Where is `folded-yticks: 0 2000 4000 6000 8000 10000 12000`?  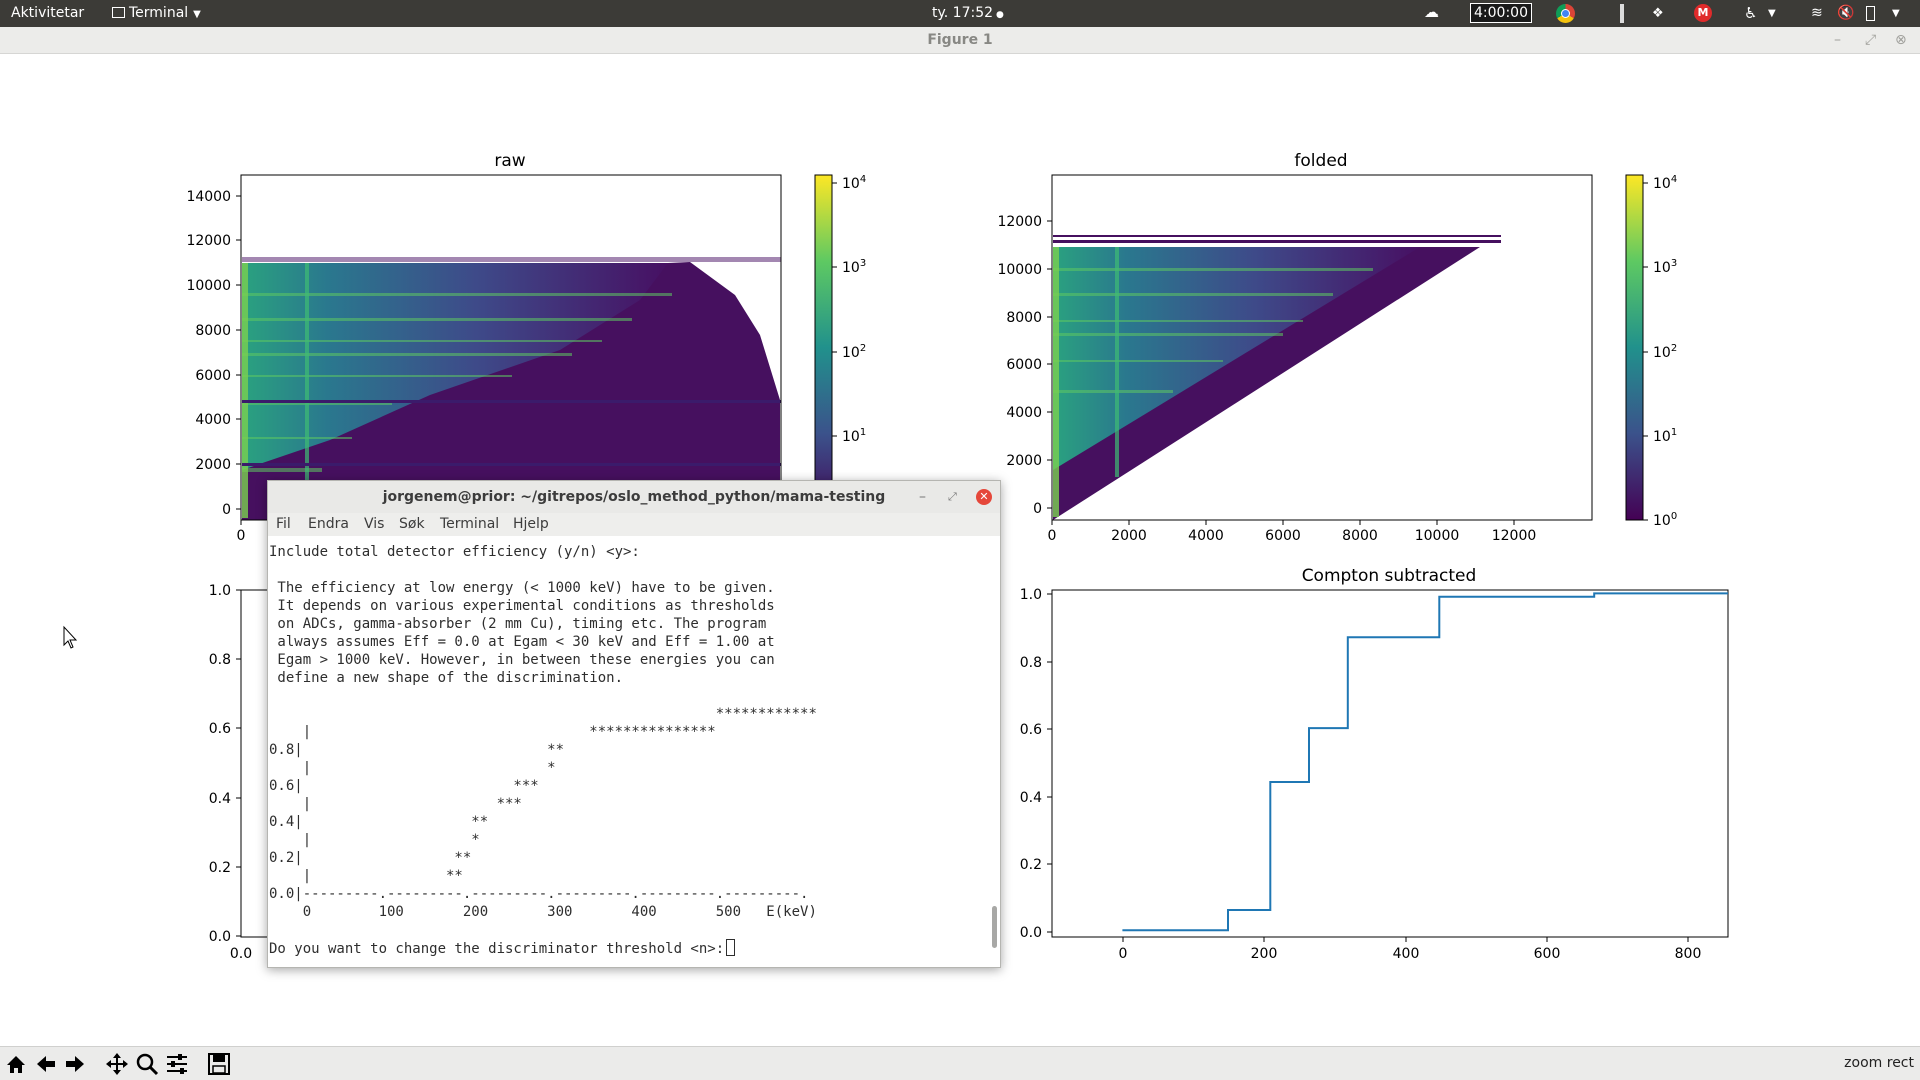
folded-yticks: 0 2000 4000 6000 8000 10000 12000 is located at coordinates (1024, 365).